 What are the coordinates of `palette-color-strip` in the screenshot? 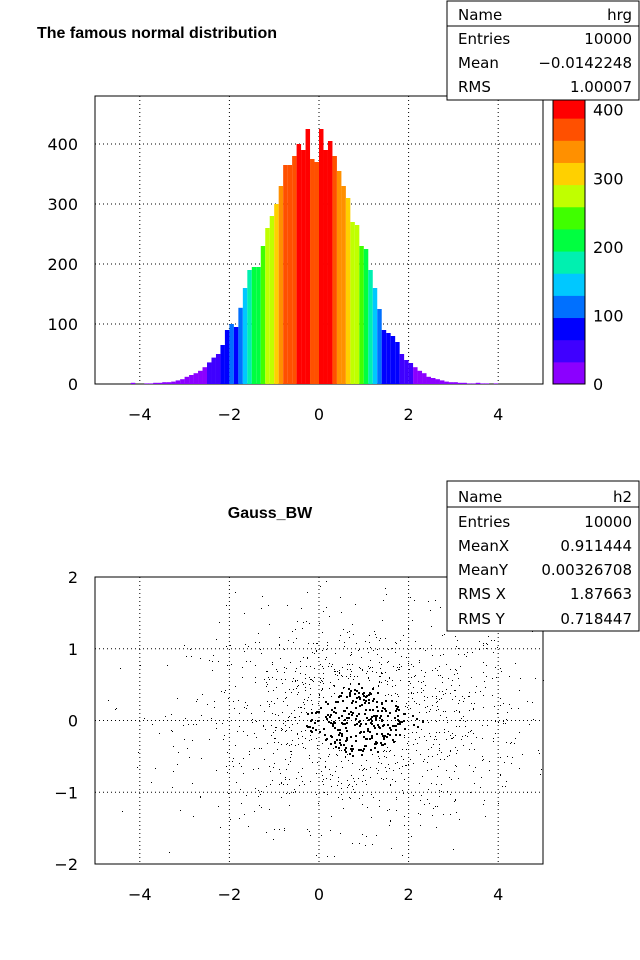 It's located at (569, 107).